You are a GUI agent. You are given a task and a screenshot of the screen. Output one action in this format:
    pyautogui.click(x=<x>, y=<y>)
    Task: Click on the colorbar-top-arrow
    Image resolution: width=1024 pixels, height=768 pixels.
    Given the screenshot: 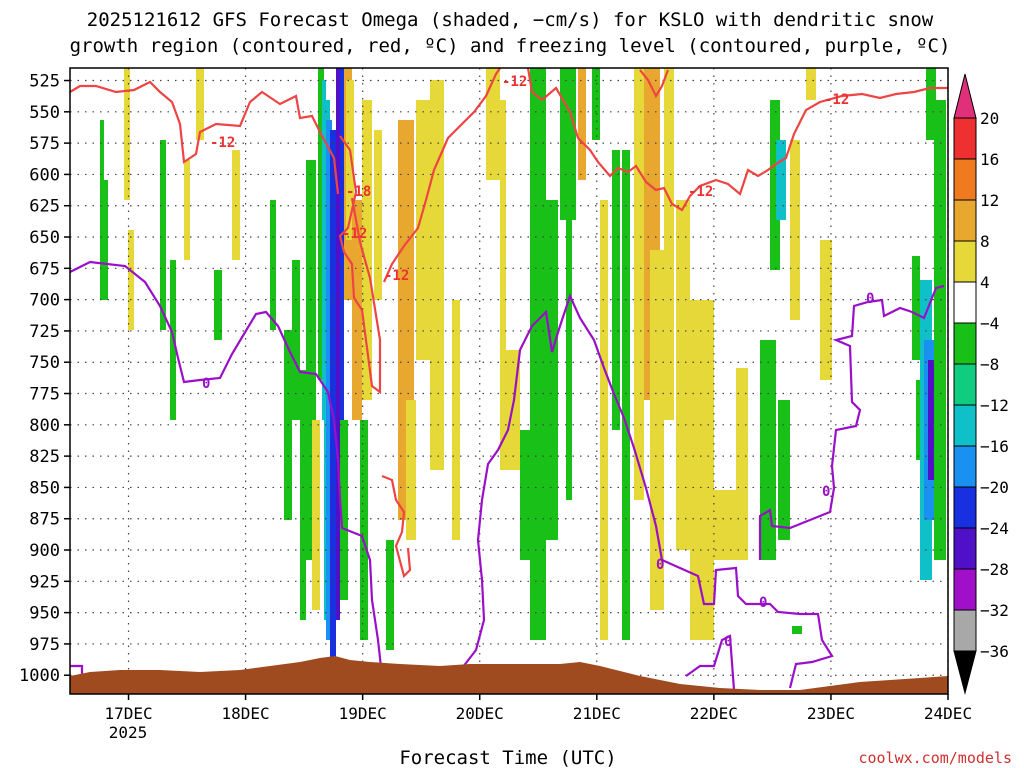 What is the action you would take?
    pyautogui.click(x=965, y=96)
    